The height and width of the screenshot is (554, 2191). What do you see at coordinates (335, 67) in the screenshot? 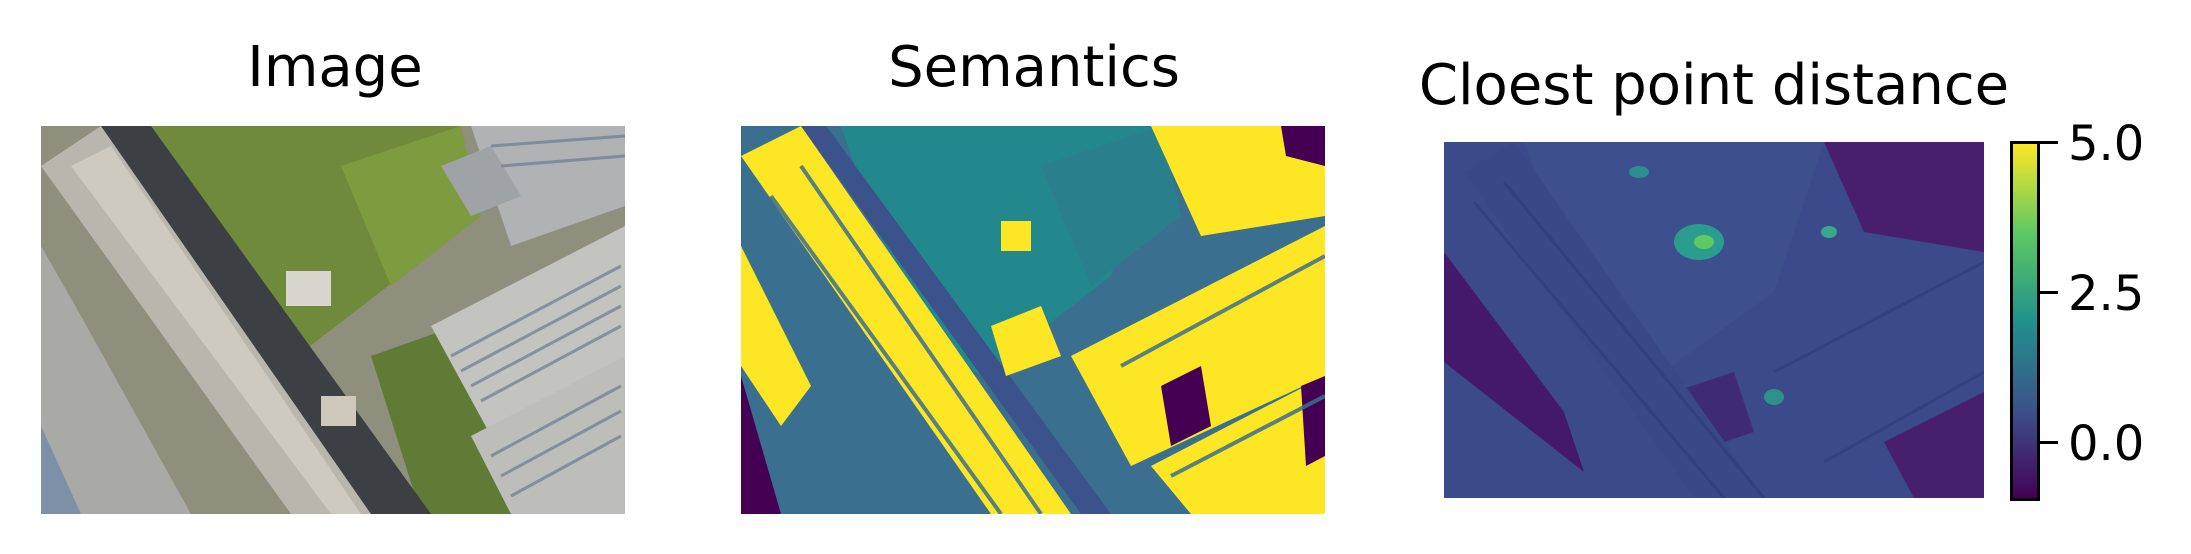
I see `panel-title-image: Image` at bounding box center [335, 67].